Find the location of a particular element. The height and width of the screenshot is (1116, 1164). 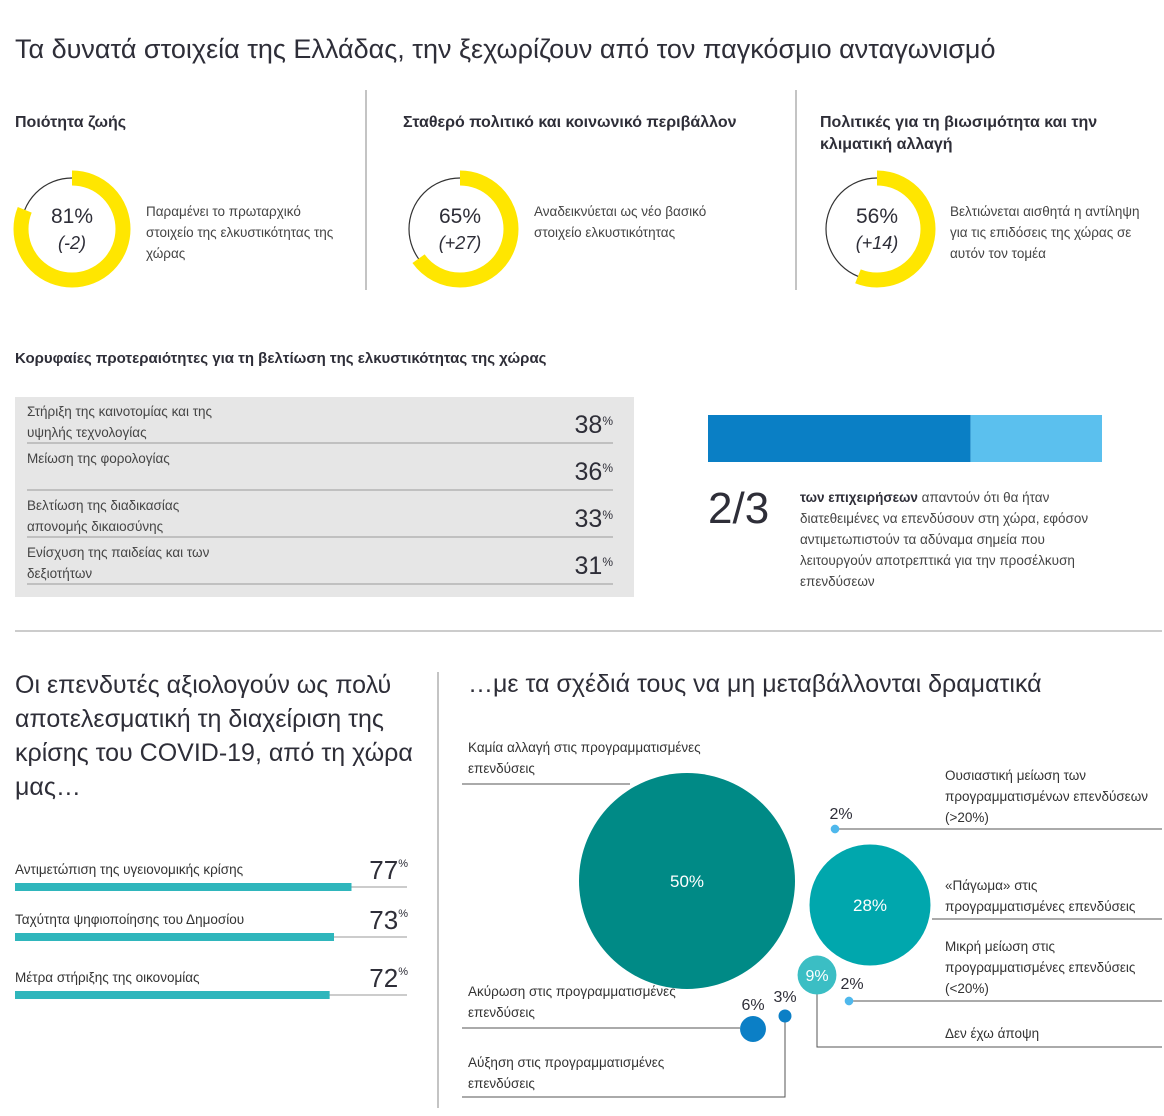

priority-label: Μείωση της φορολογίας is located at coordinates (98, 458).